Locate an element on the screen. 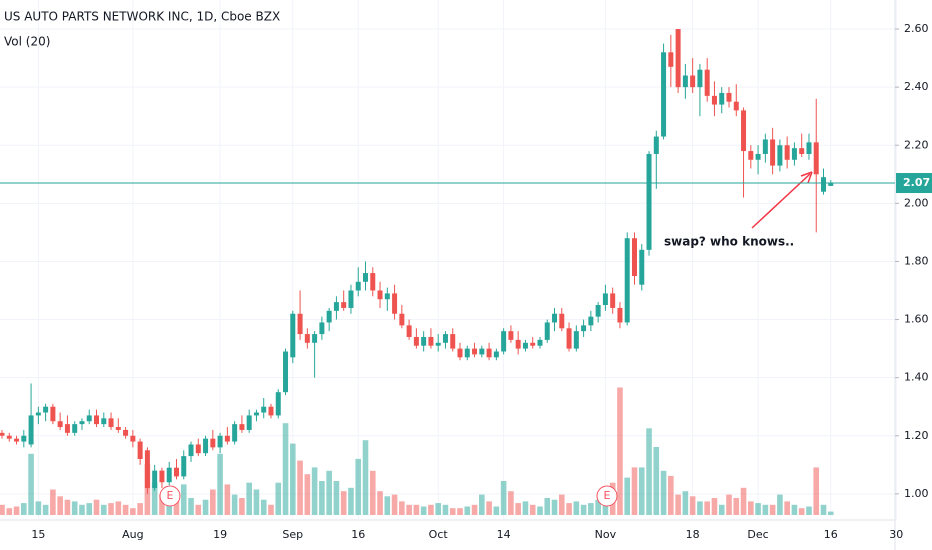 The width and height of the screenshot is (932, 550). y-tick-label: 1.00 is located at coordinates (916, 493).